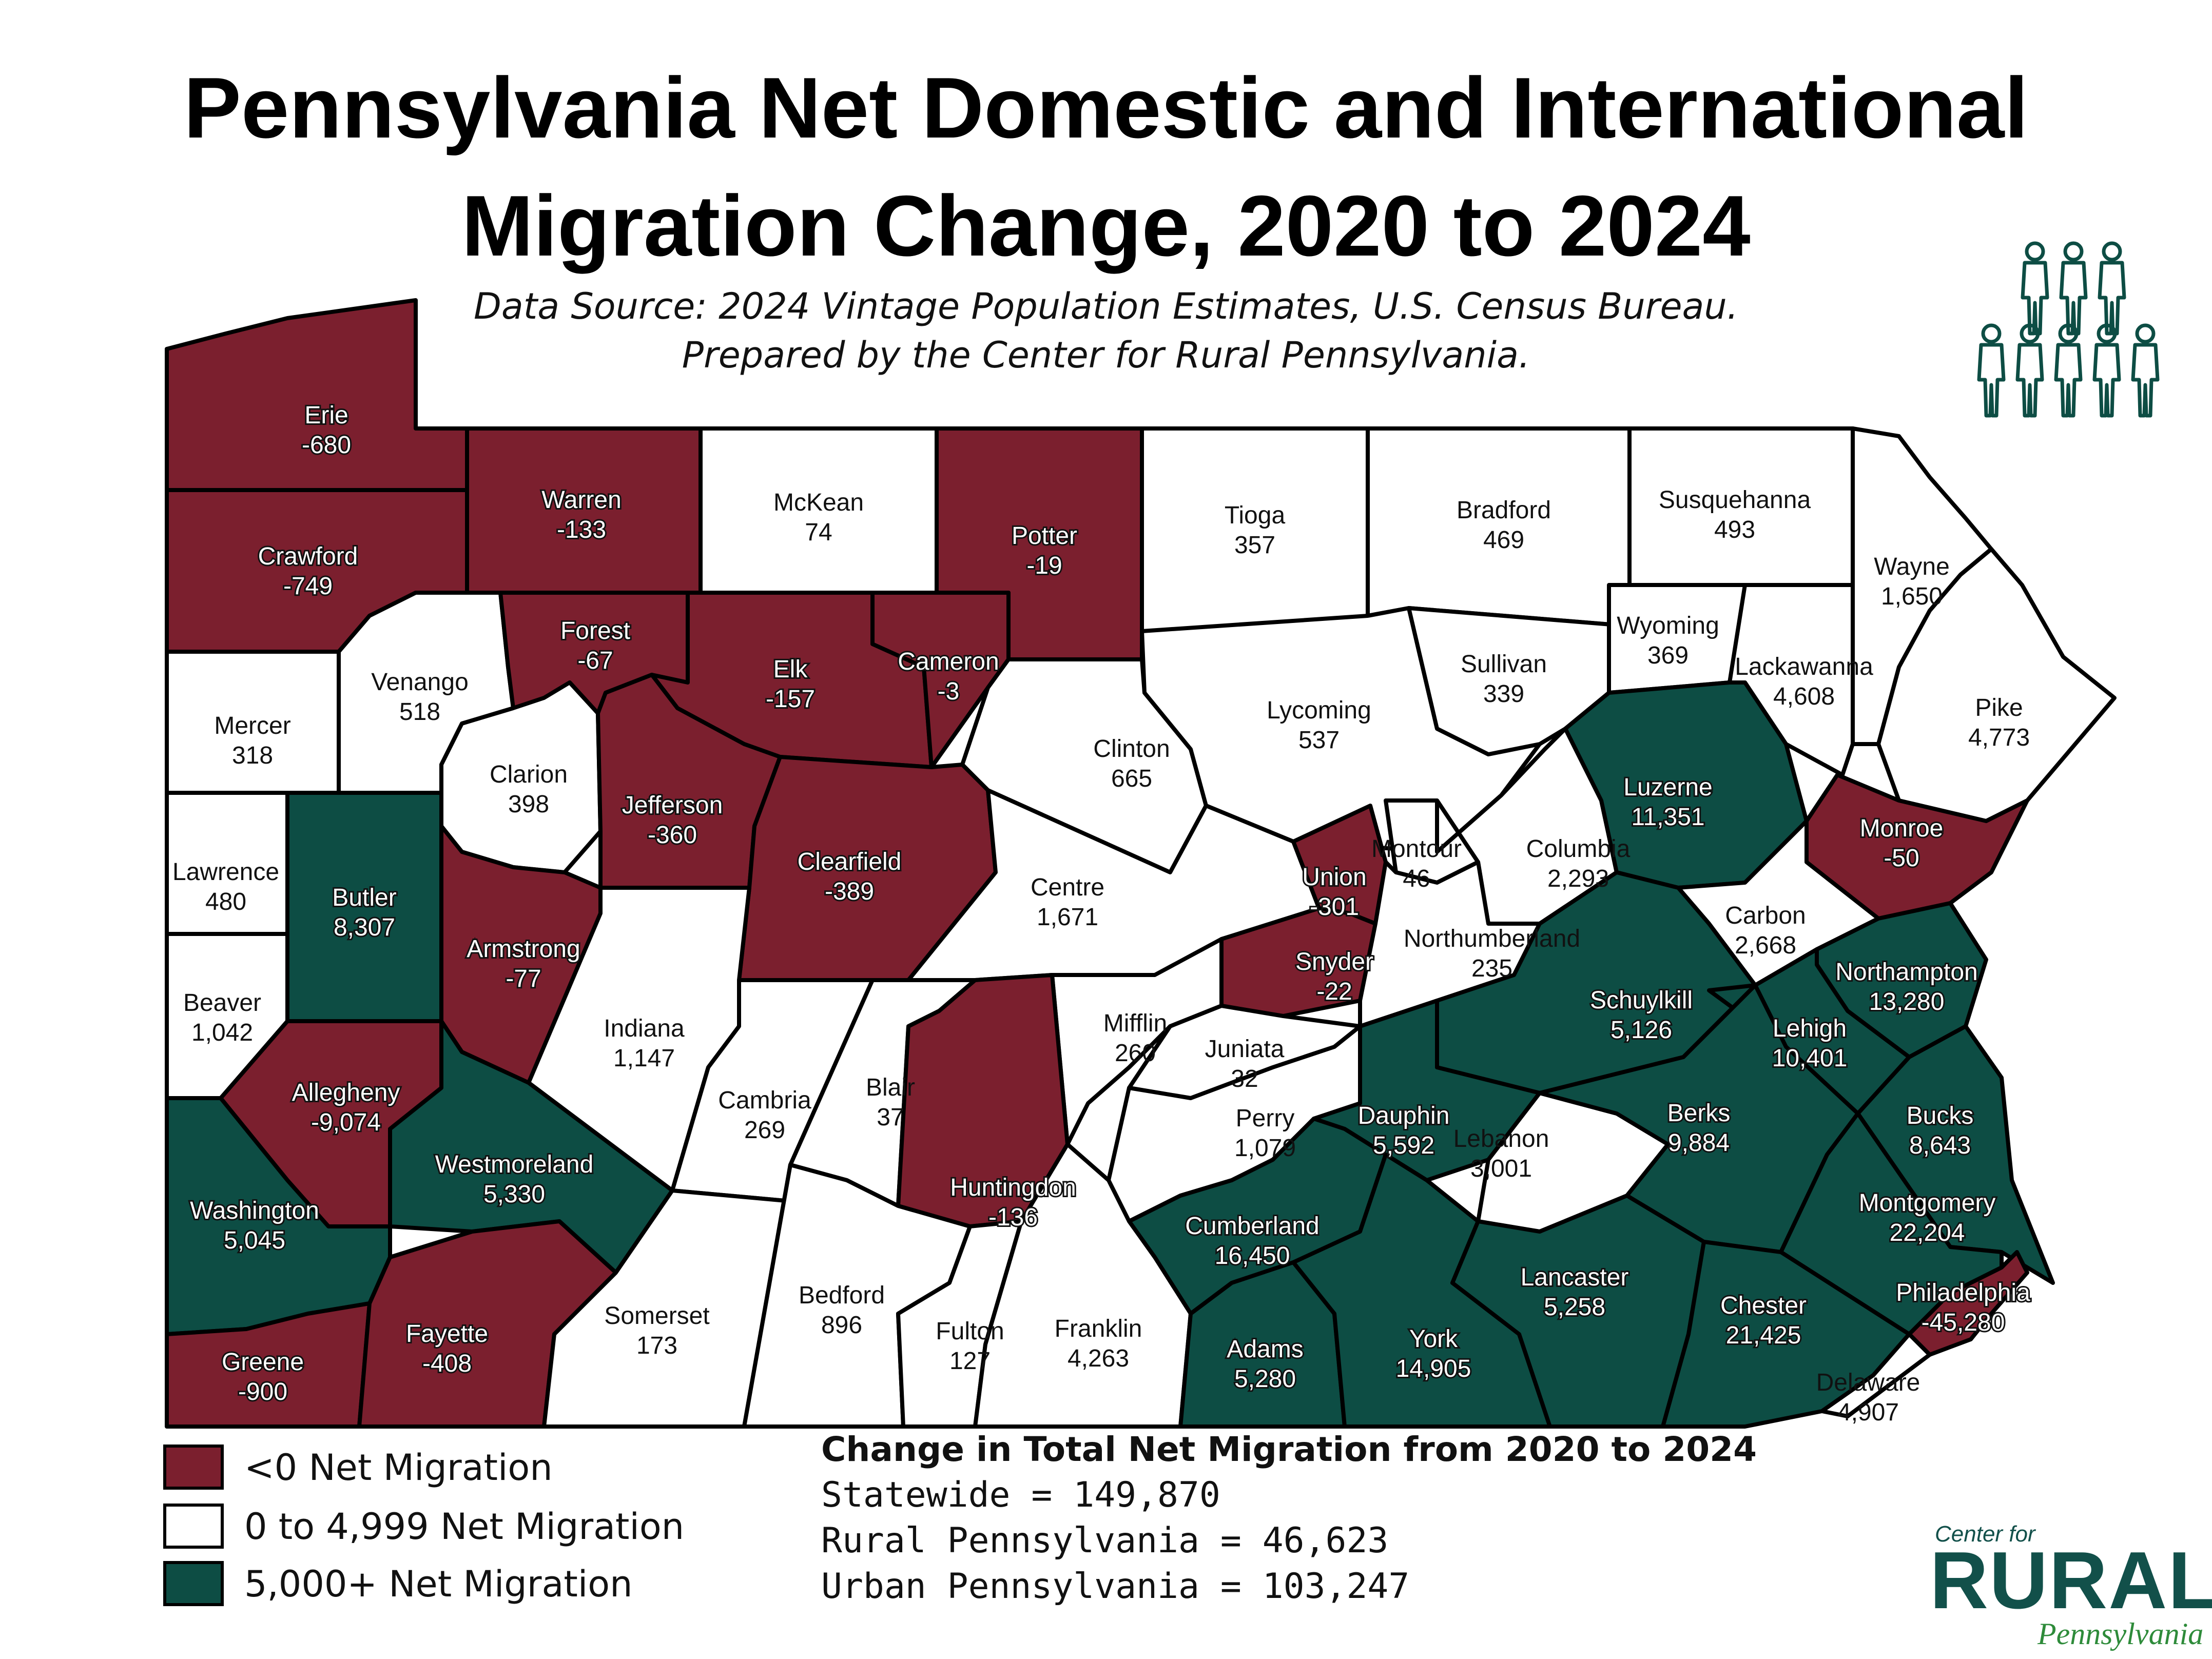 This screenshot has width=2212, height=1659. Describe the element at coordinates (1433, 1368) in the screenshot. I see `county-value-york: 14,905` at that location.